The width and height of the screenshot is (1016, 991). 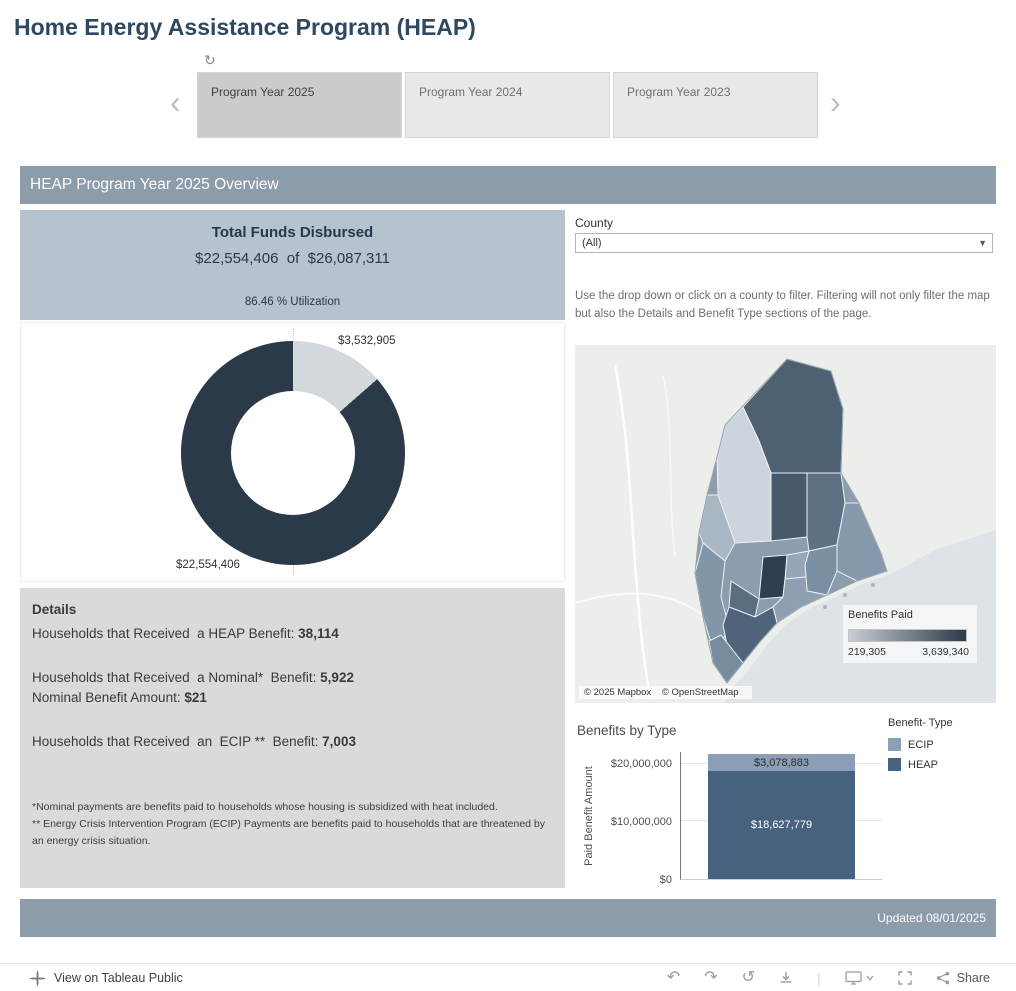 I want to click on share-button: Share, so click(x=963, y=978).